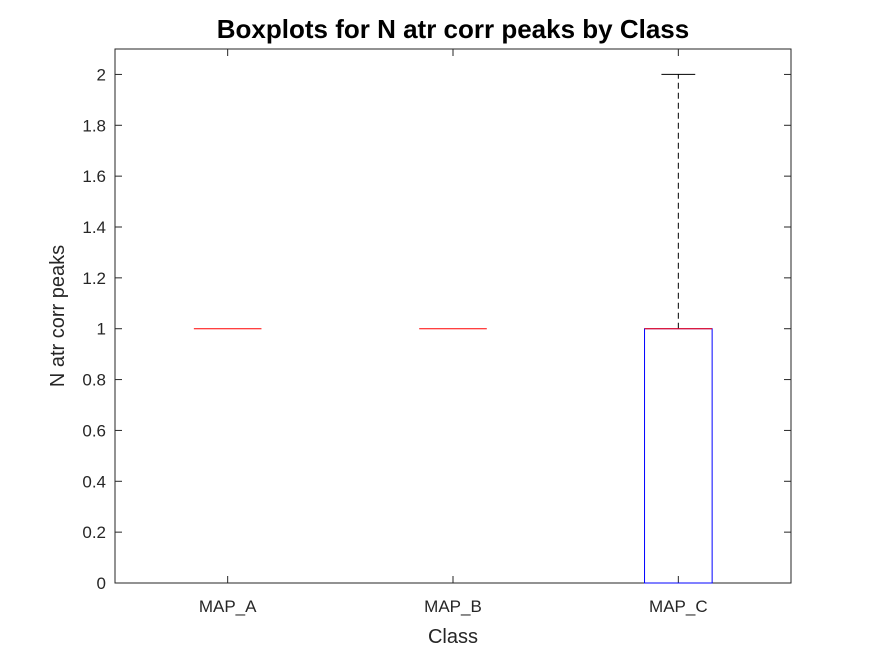 Image resolution: width=875 pixels, height=656 pixels. What do you see at coordinates (678, 328) in the screenshot?
I see `box-map-c` at bounding box center [678, 328].